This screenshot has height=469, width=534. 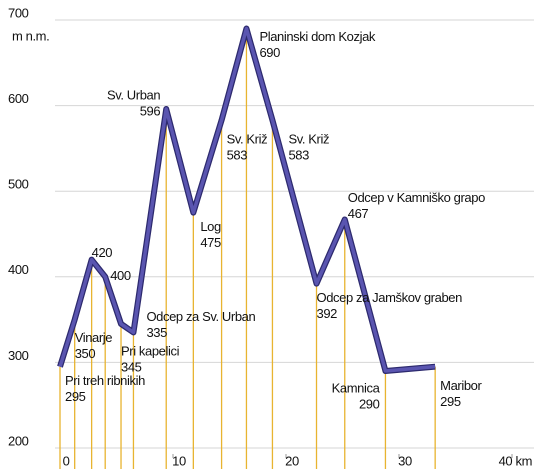 I want to click on point-name: Odcep v Kamniško grapo, so click(x=416, y=197).